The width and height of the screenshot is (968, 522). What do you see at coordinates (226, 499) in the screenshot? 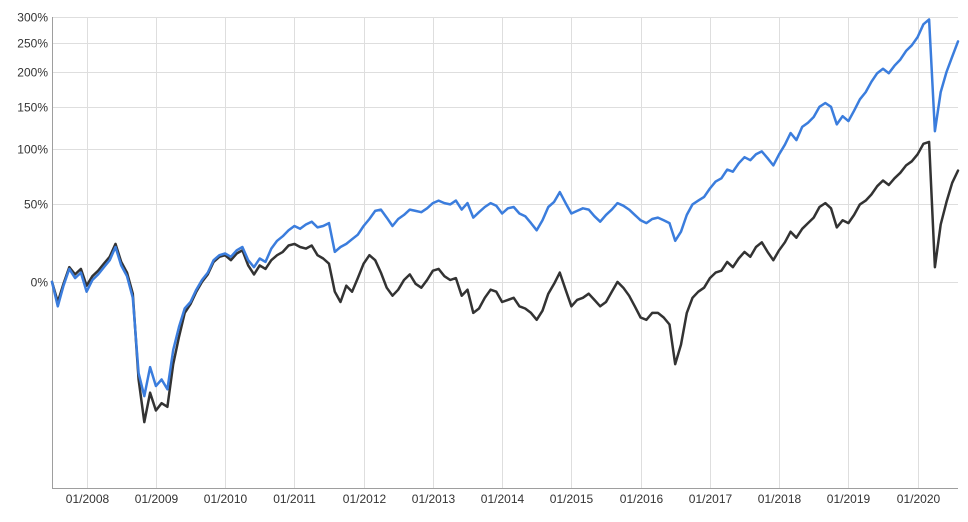
I see `x-tick-label: 01/2010` at bounding box center [226, 499].